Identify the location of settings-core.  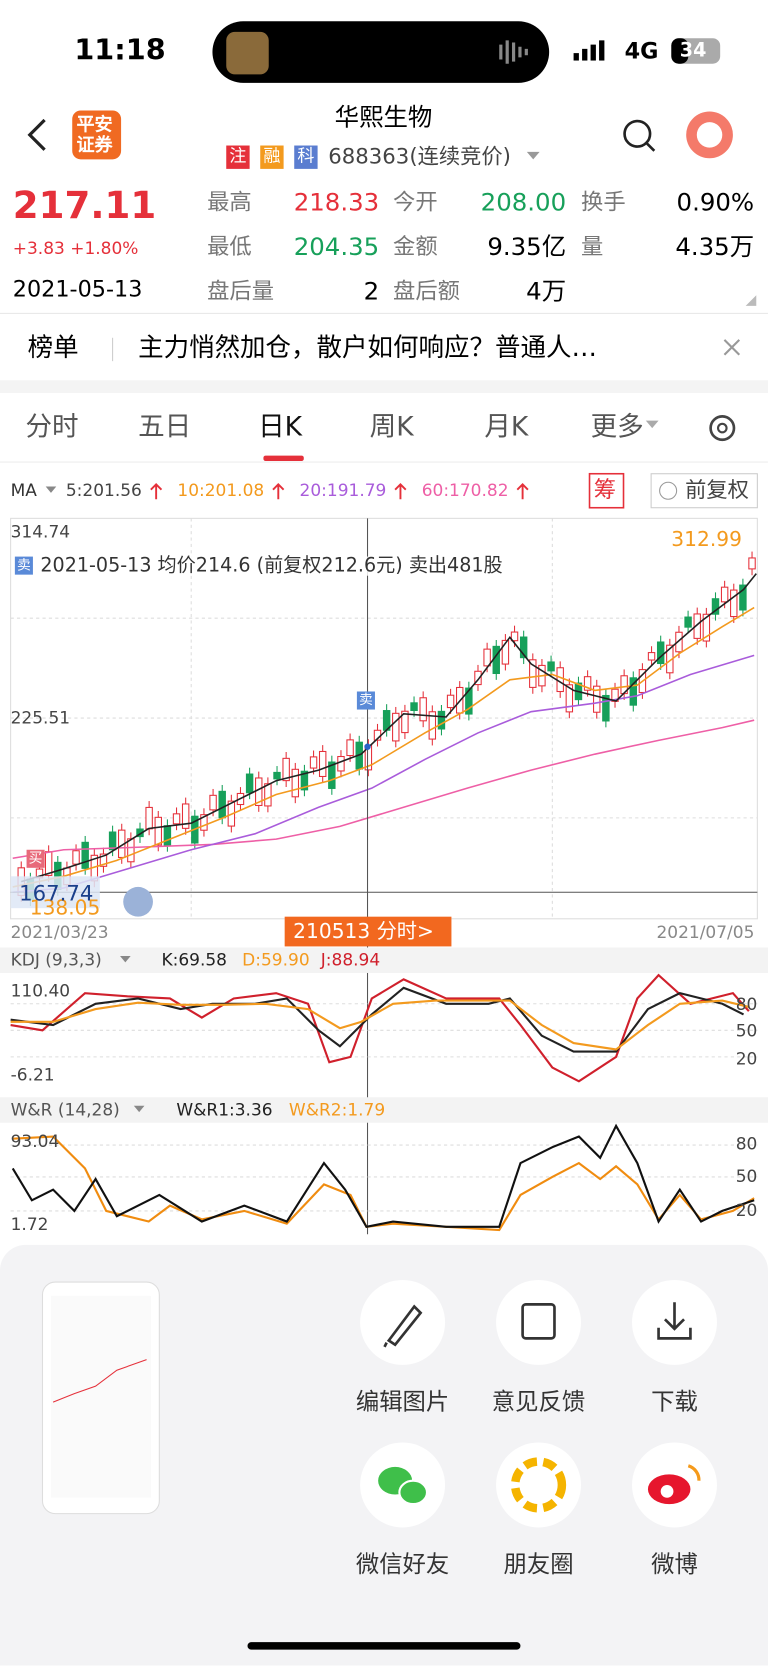
(722, 428).